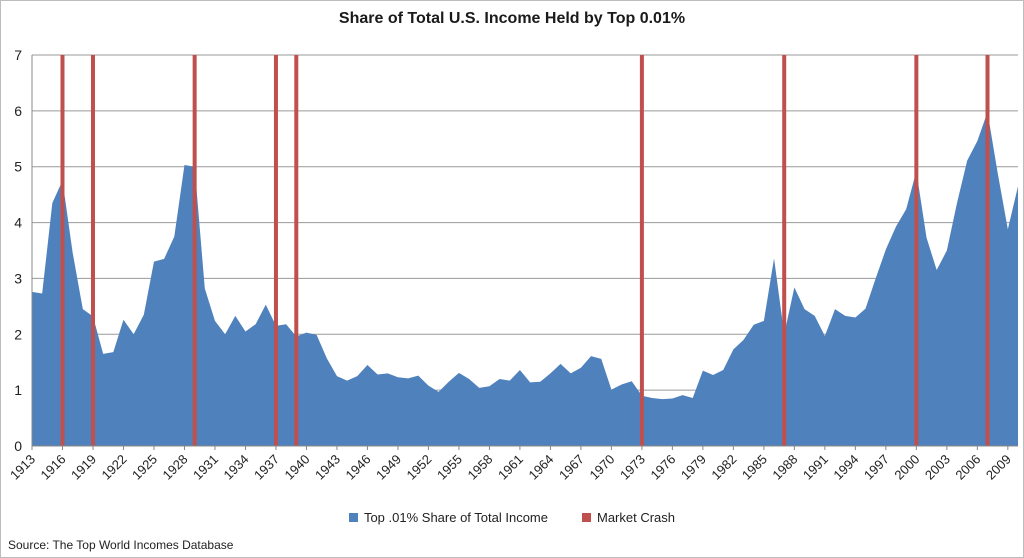 The width and height of the screenshot is (1024, 558). What do you see at coordinates (693, 467) in the screenshot?
I see `x-tick-label: 1979` at bounding box center [693, 467].